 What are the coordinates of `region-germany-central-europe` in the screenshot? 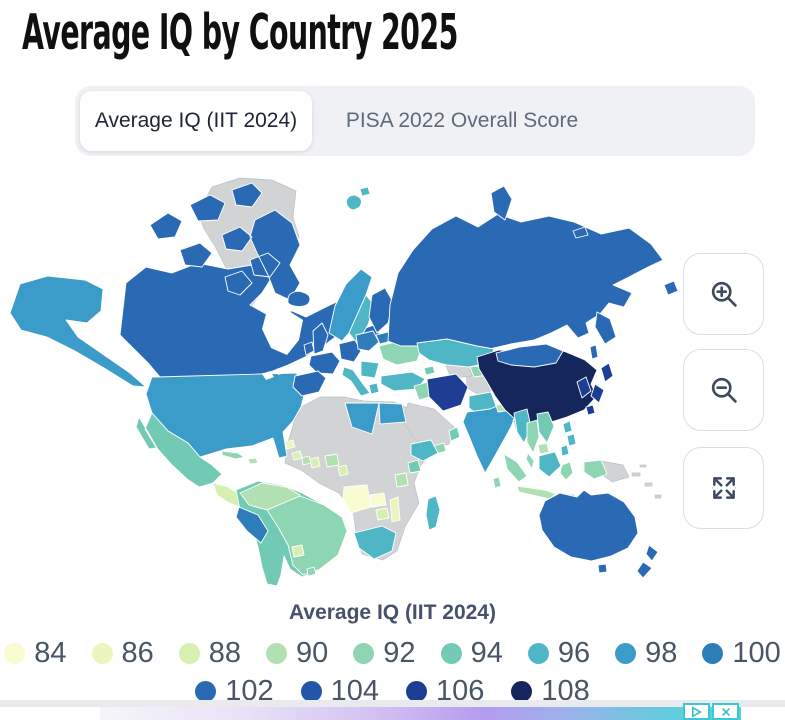 It's located at (350, 351).